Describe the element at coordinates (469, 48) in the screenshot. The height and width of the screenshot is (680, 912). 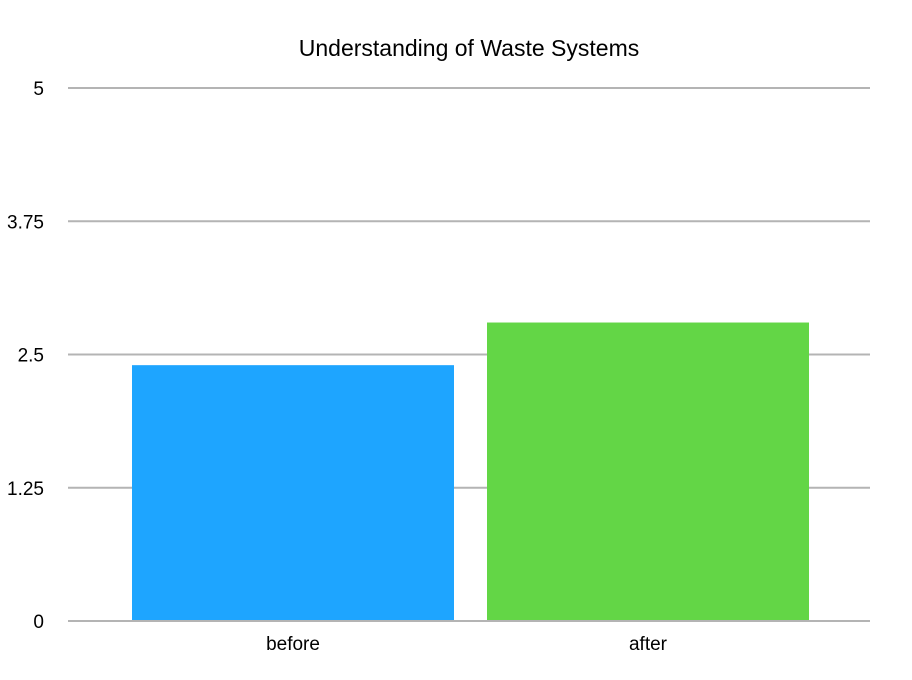
I see `chart-title: Understanding of Waste Systems` at that location.